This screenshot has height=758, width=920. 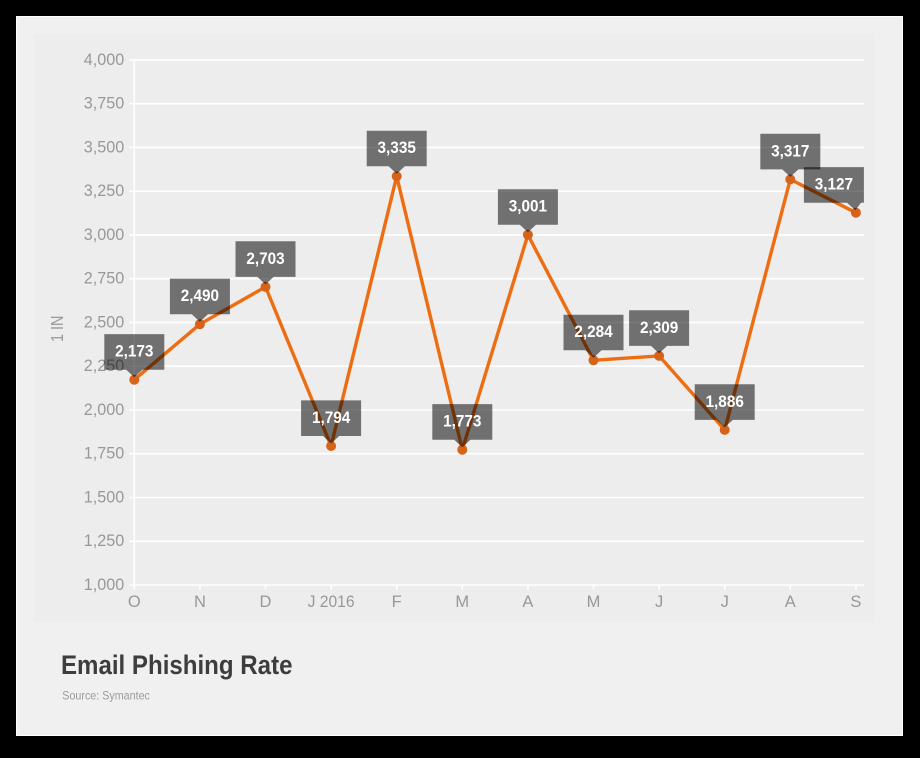 I want to click on svg-text: 3,001, so click(x=528, y=207).